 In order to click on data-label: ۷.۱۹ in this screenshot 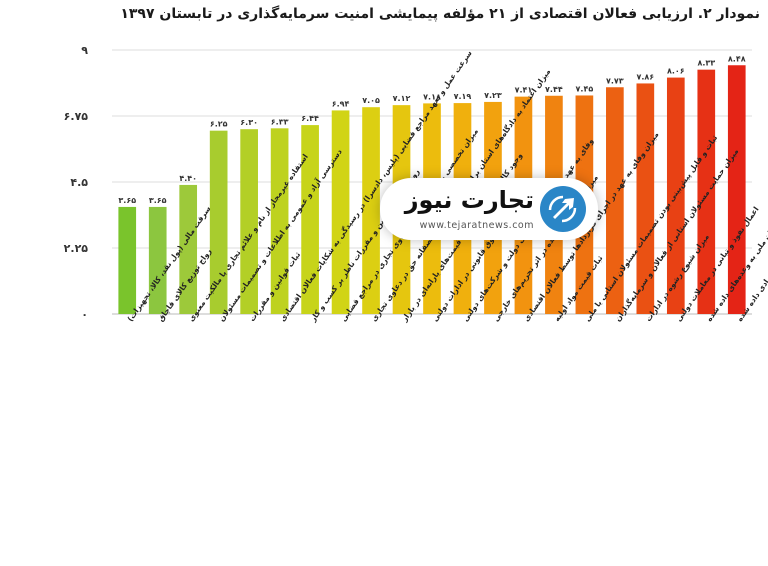, I will do `click(463, 96)`.